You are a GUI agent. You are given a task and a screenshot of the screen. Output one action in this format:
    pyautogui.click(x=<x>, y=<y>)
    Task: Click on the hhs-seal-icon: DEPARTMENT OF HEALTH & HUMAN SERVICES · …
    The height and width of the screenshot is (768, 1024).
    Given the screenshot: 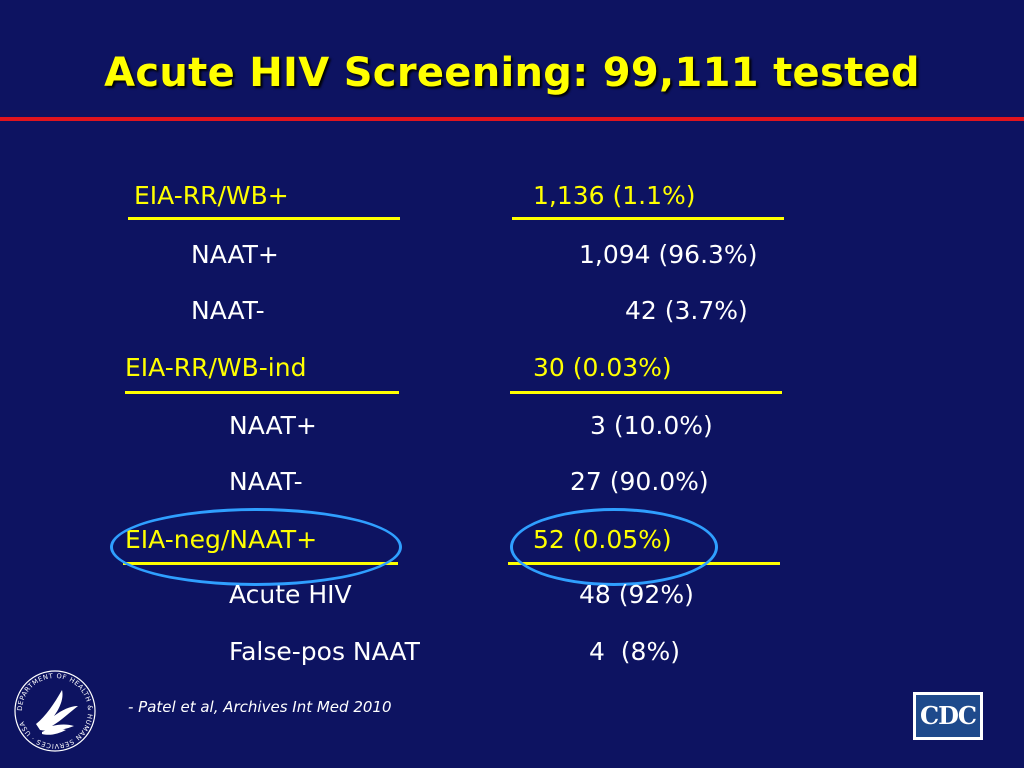 What is the action you would take?
    pyautogui.click(x=55, y=711)
    